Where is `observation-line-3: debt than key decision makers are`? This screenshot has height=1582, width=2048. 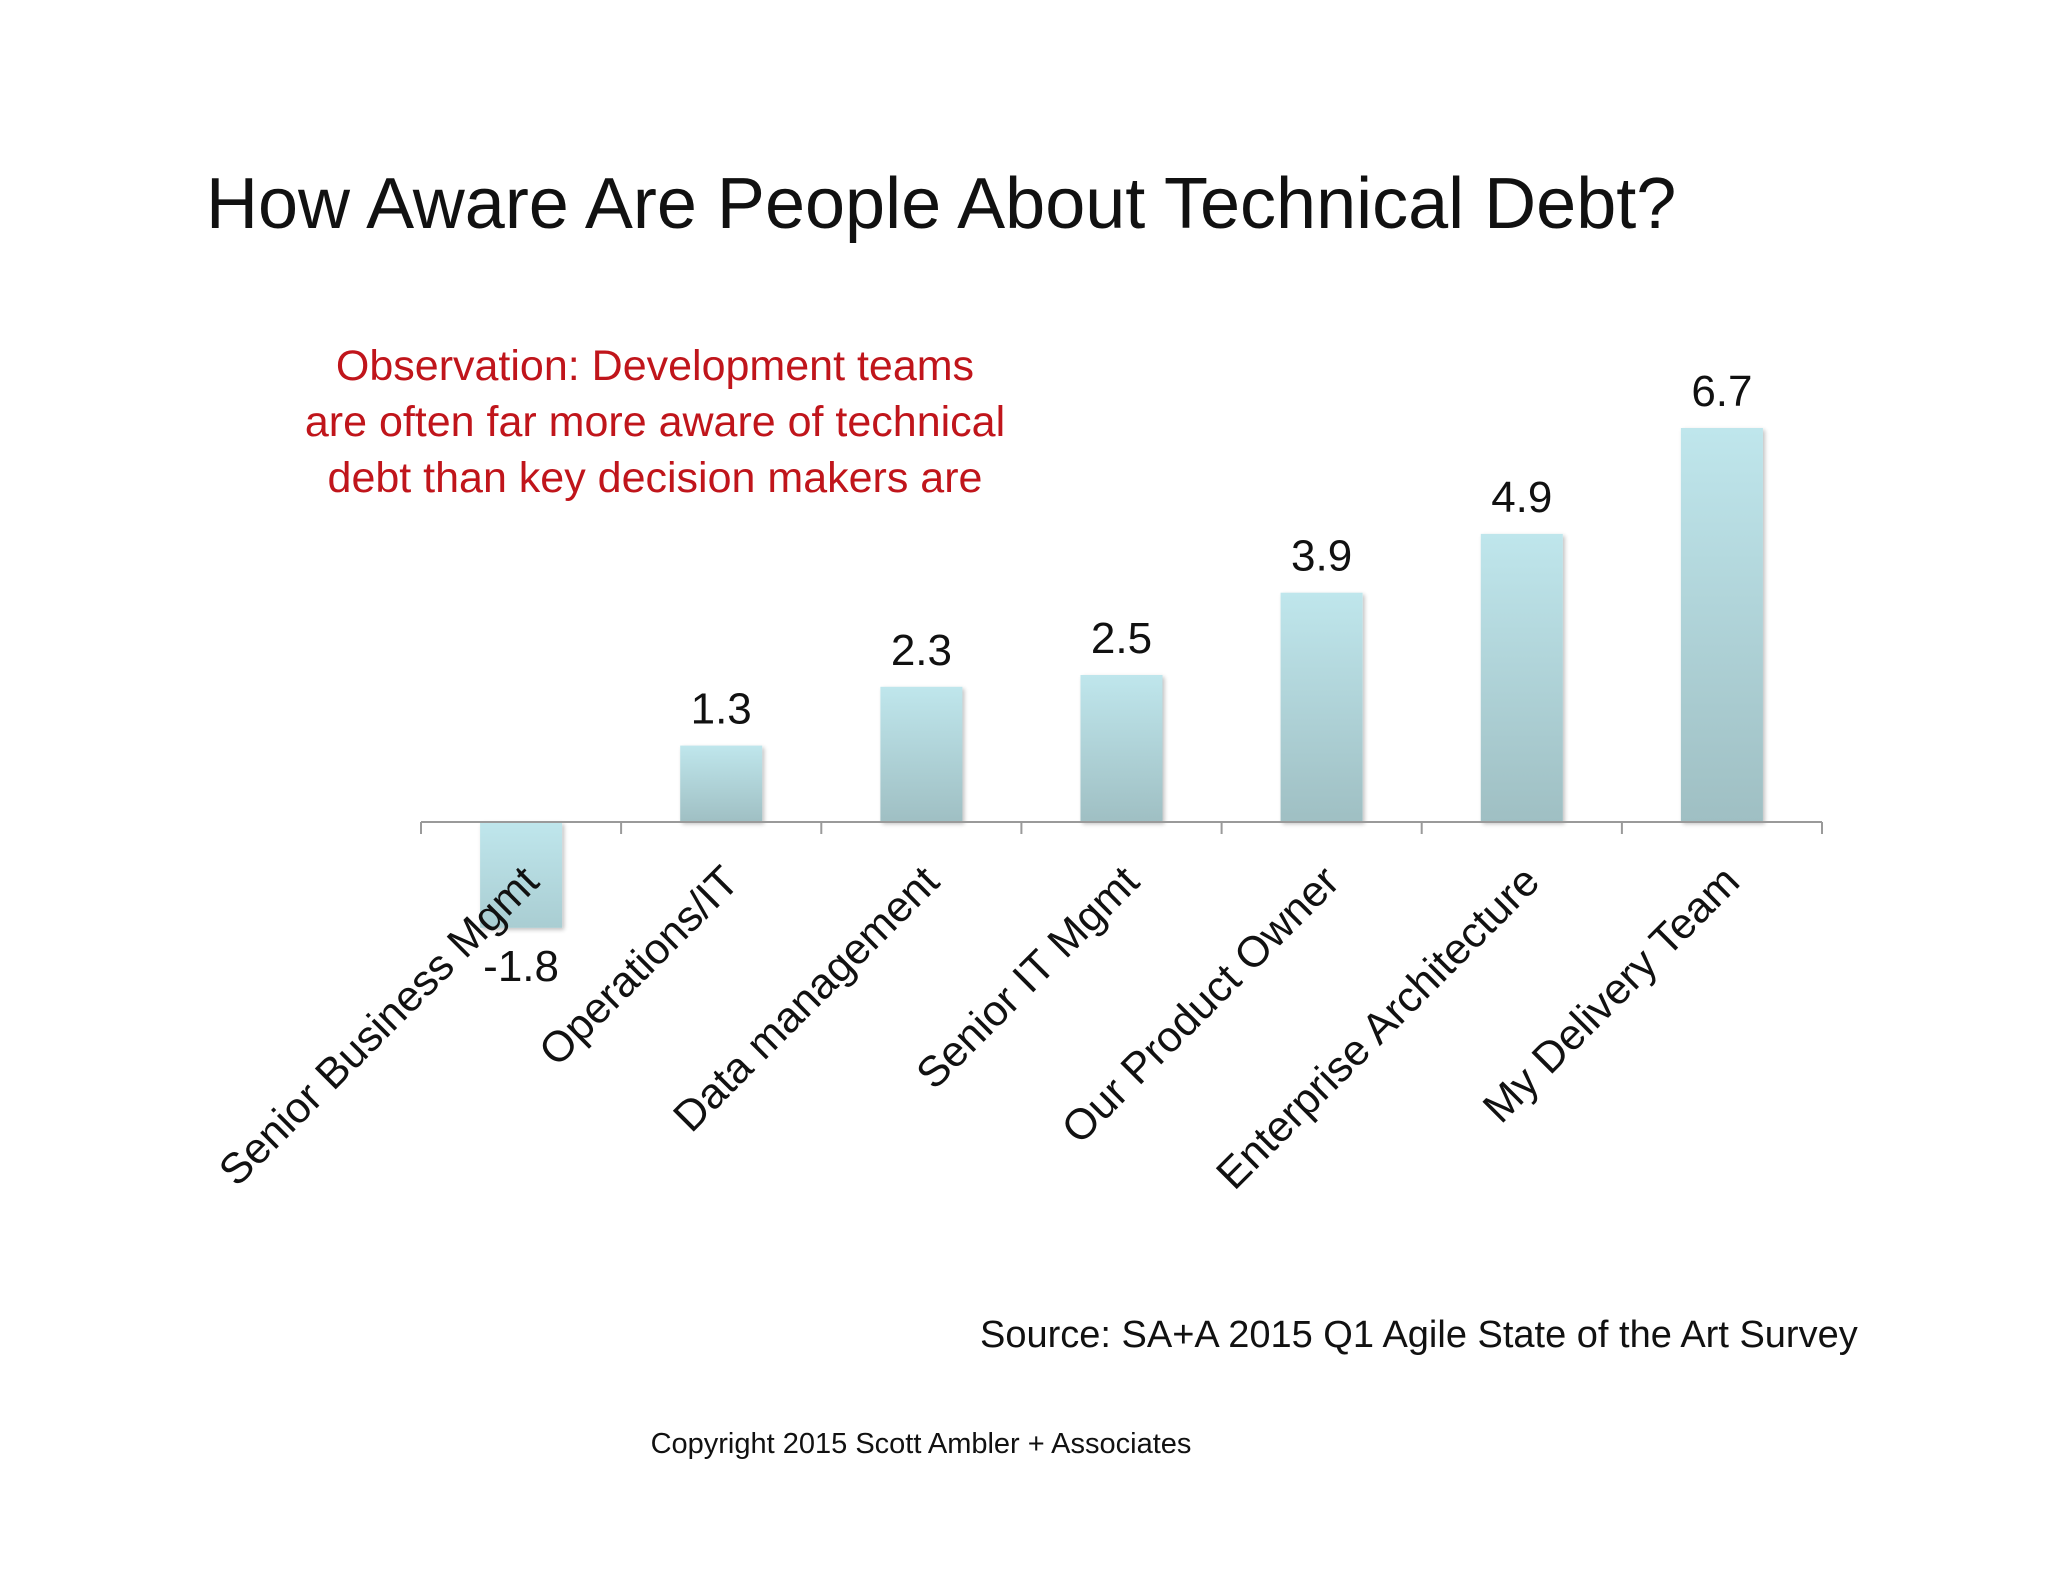
observation-line-3: debt than key decision makers are is located at coordinates (655, 478).